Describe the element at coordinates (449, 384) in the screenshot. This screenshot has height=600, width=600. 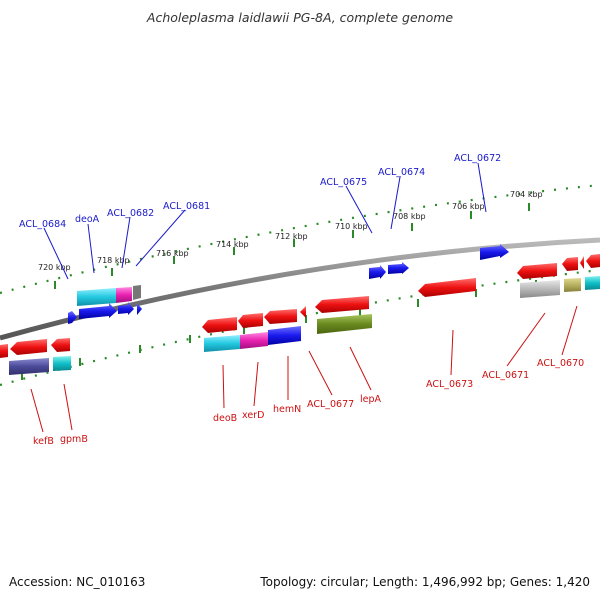
I see `gene-label: ACL_0673` at that location.